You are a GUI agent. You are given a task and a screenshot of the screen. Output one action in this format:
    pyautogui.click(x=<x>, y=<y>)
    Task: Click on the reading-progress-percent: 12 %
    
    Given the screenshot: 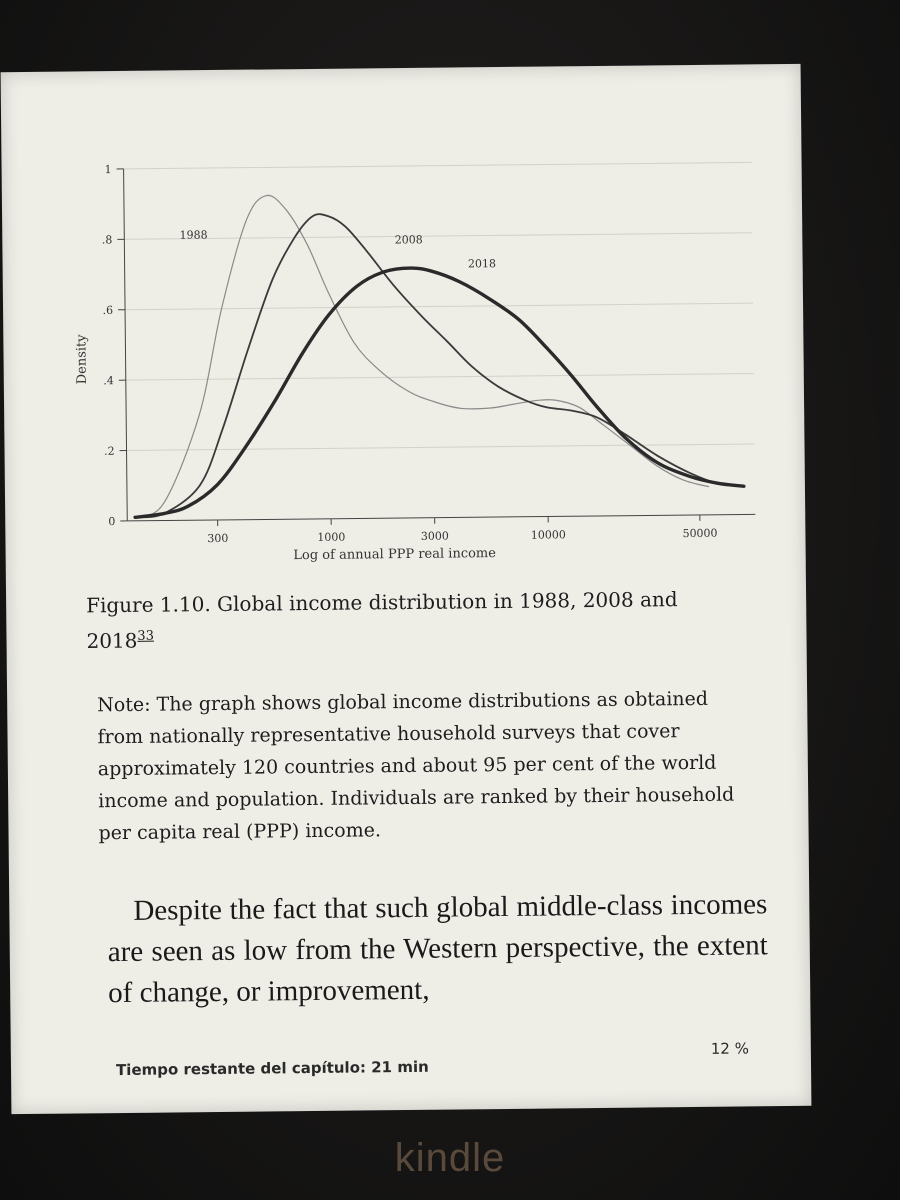 What is the action you would take?
    pyautogui.click(x=730, y=1048)
    